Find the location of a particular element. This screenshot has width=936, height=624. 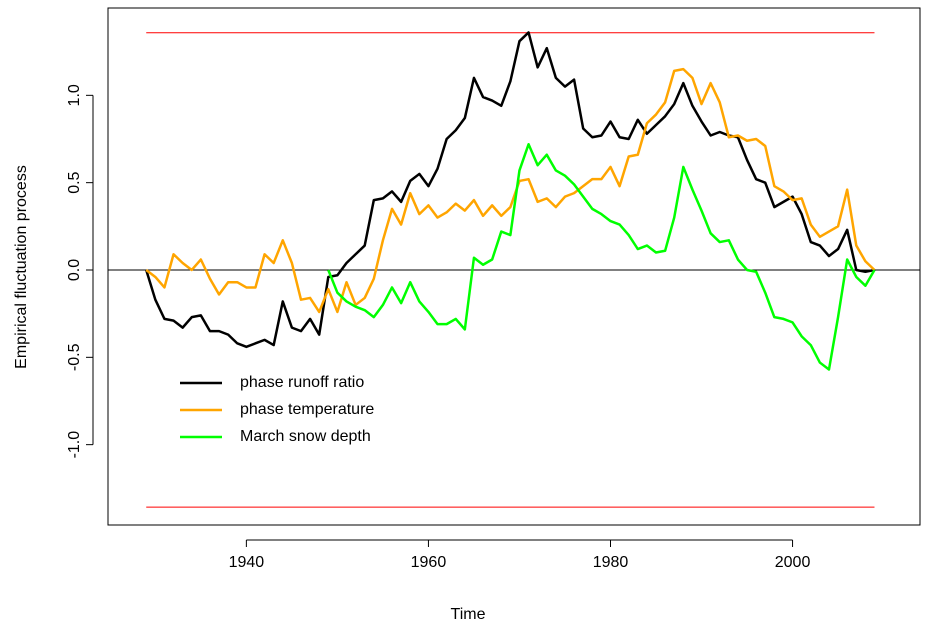

x-tick-label: 2000 is located at coordinates (793, 562).